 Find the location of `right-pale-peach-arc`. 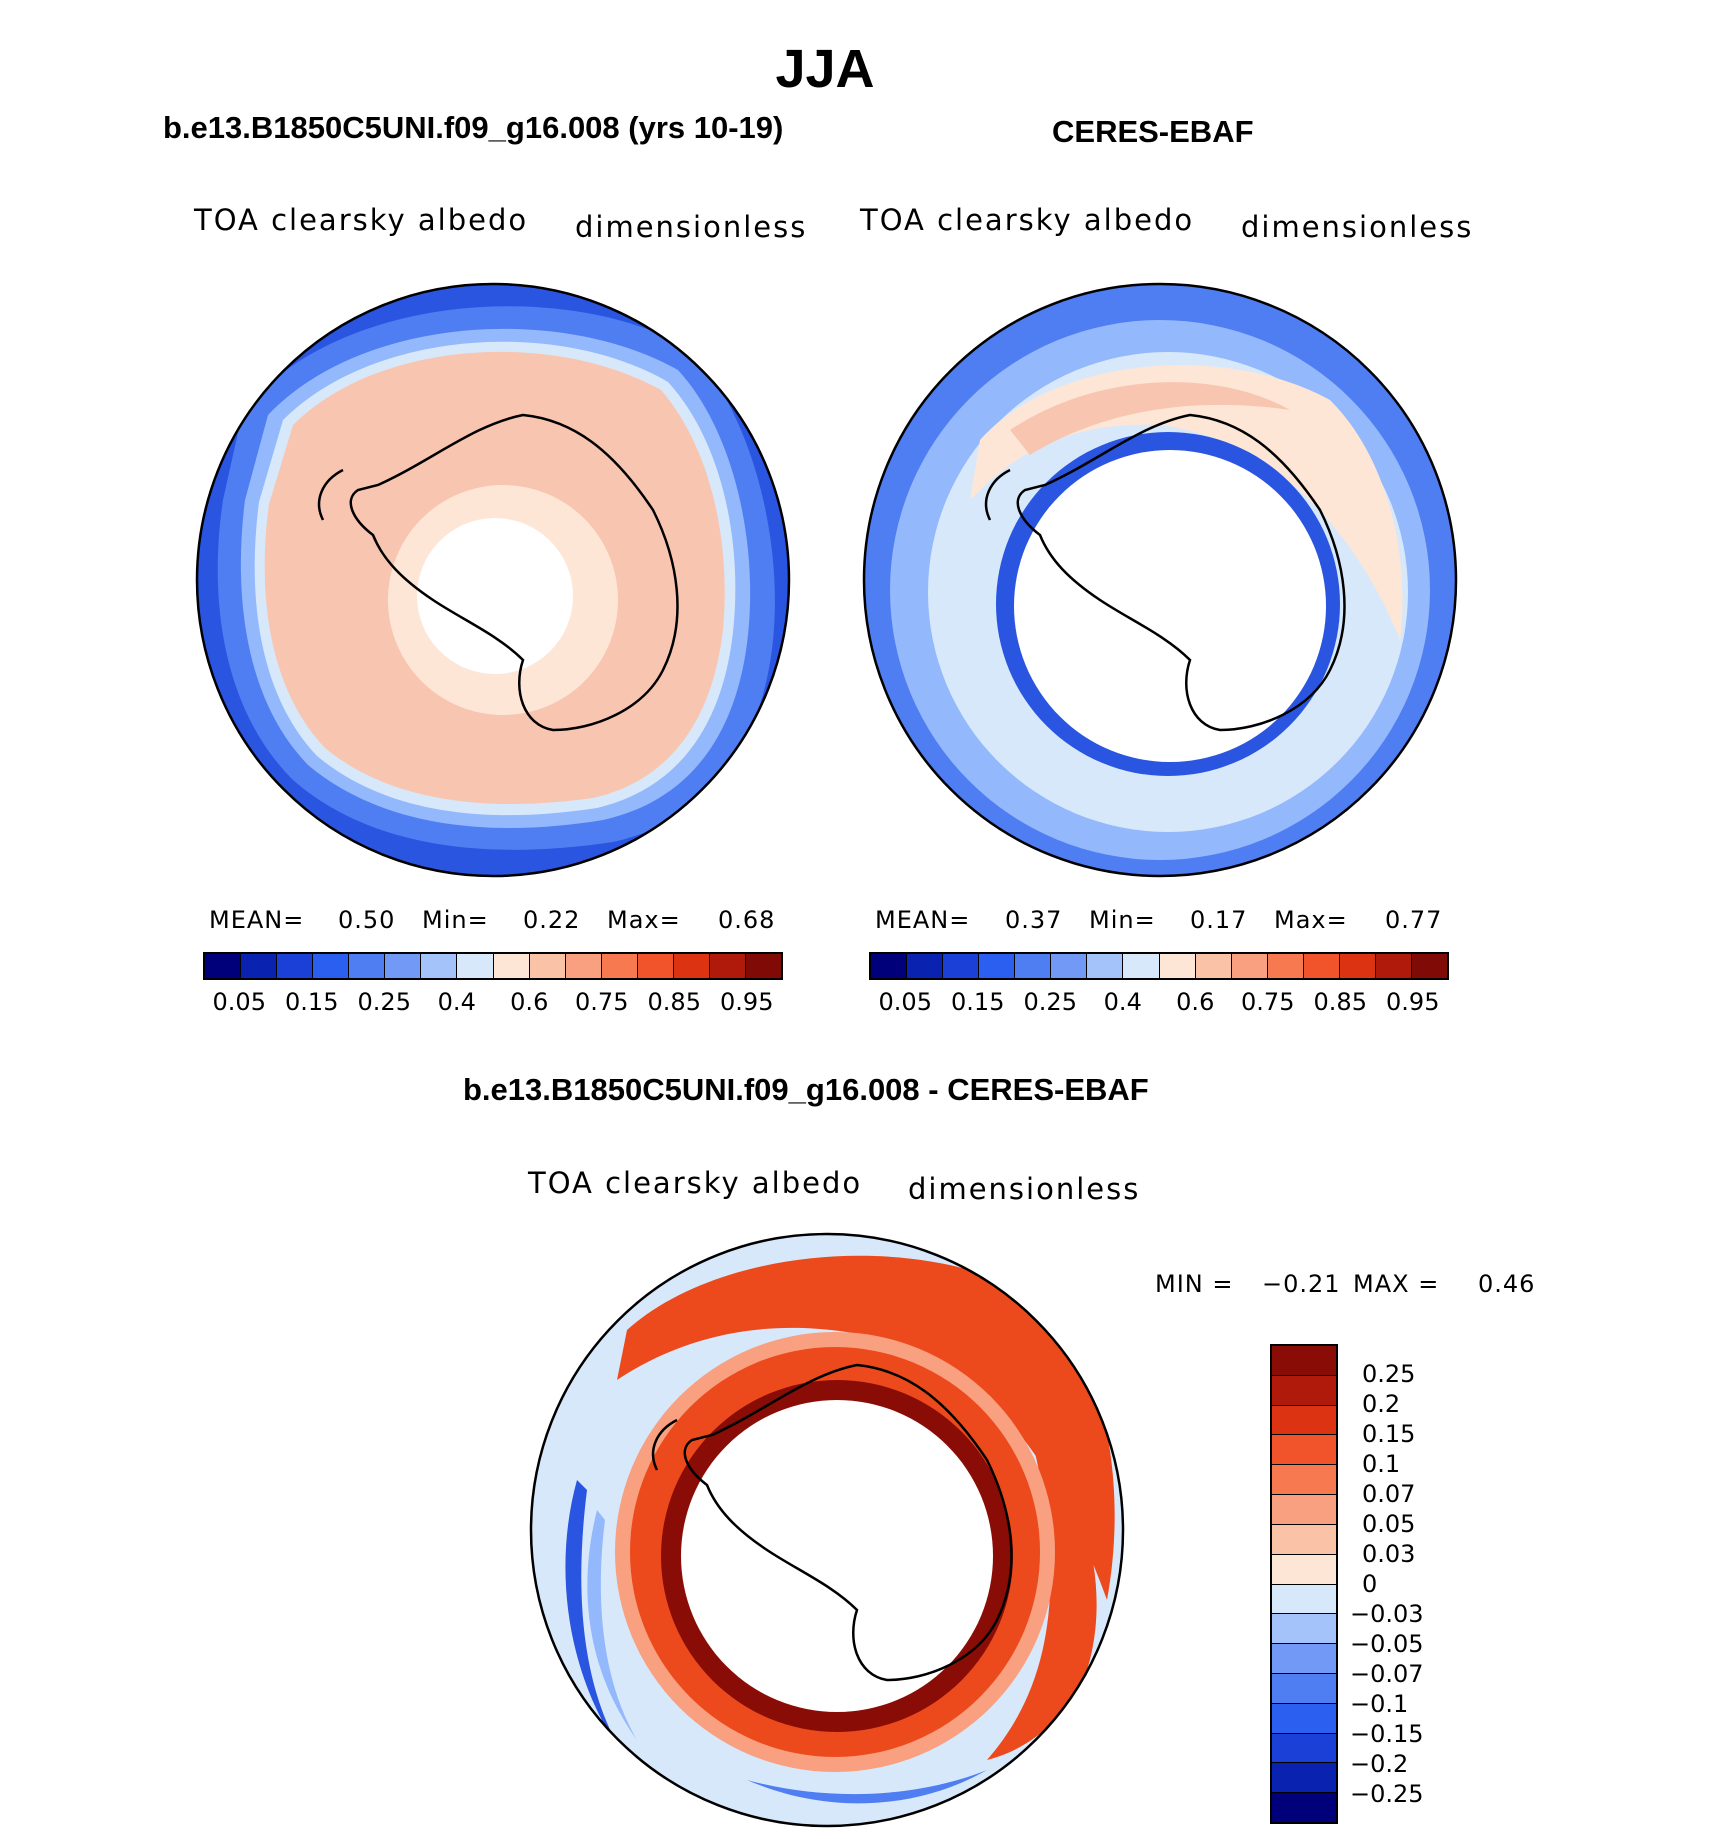

right-pale-peach-arc is located at coordinates (1186, 502).